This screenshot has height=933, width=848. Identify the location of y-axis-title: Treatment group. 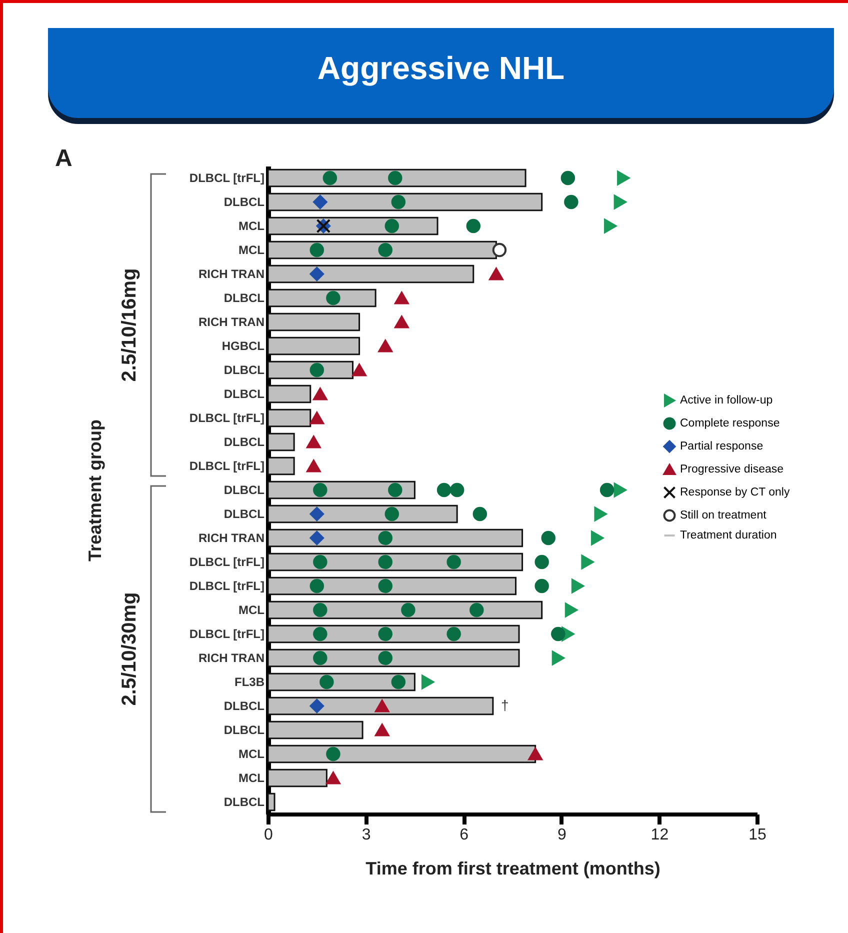
(95, 490).